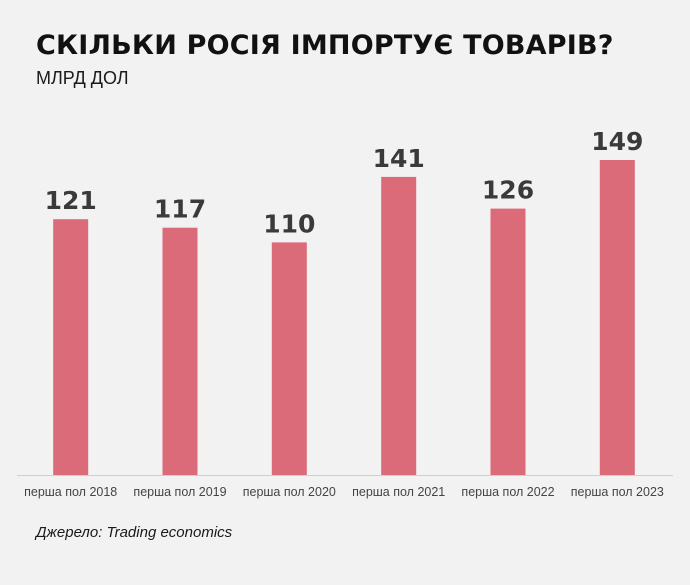 Image resolution: width=690 pixels, height=585 pixels. What do you see at coordinates (617, 492) in the screenshot?
I see `x-tick-label: перша пол 2023` at bounding box center [617, 492].